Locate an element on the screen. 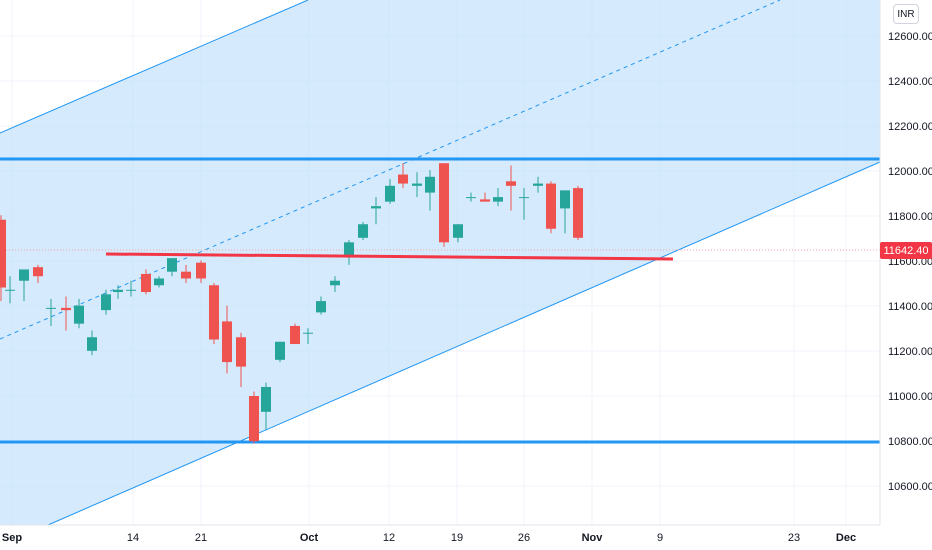  price-tick-label: 10600.00 is located at coordinates (910, 487).